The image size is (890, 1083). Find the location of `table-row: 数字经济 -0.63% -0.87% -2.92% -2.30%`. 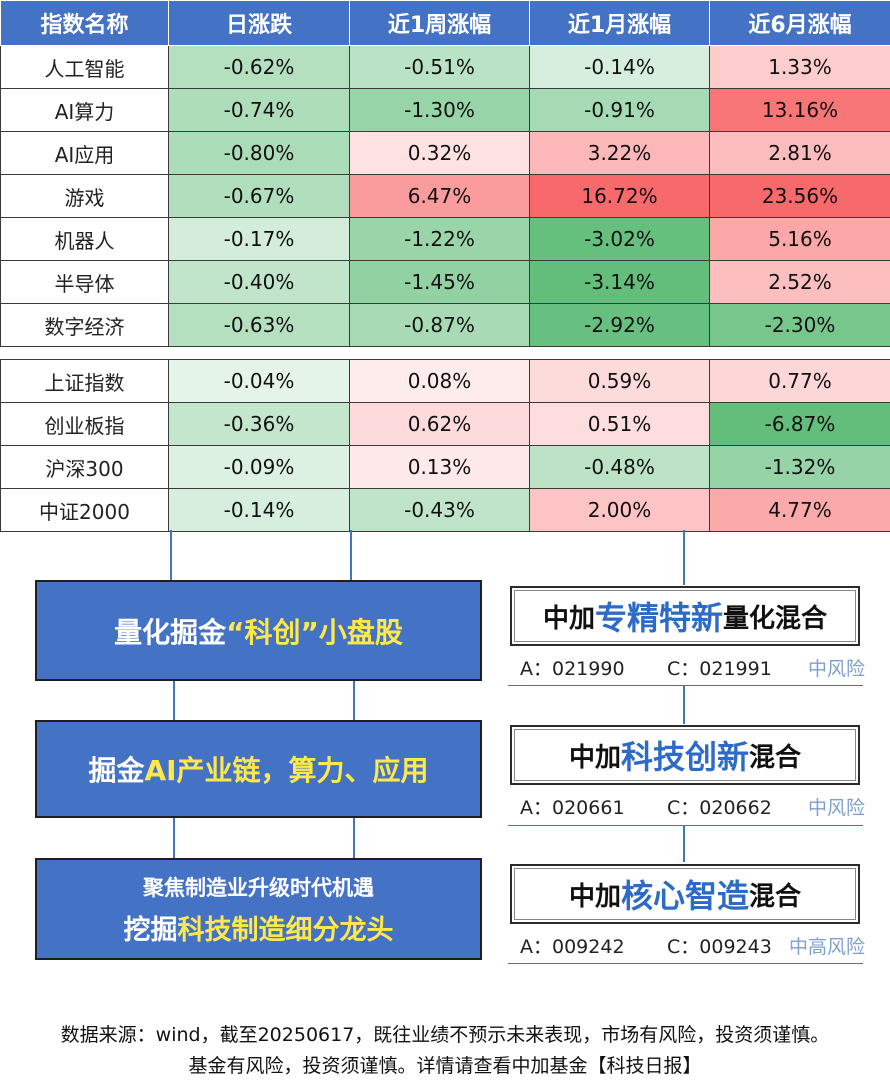

table-row: 数字经济 -0.63% -0.87% -2.92% -2.30% is located at coordinates (445, 325).